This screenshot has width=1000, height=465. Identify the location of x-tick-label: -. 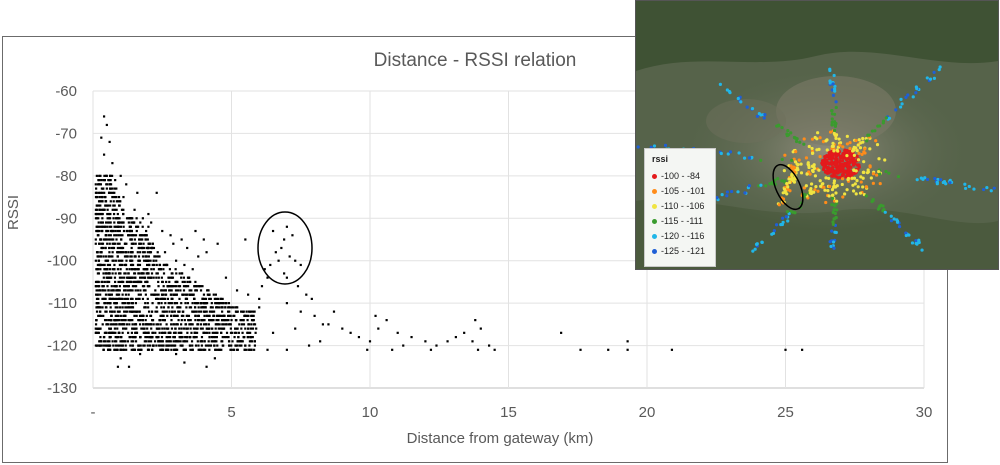
(93, 412).